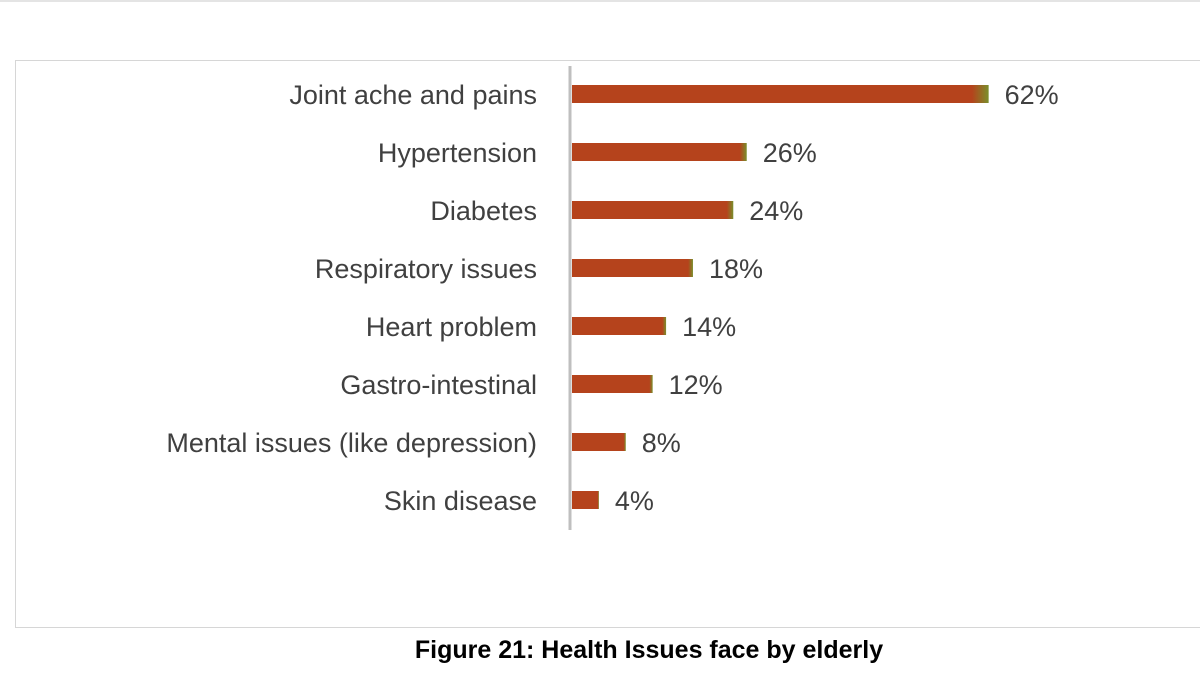 Image resolution: width=1200 pixels, height=675 pixels. What do you see at coordinates (600, 1) in the screenshot?
I see `page-top-rule` at bounding box center [600, 1].